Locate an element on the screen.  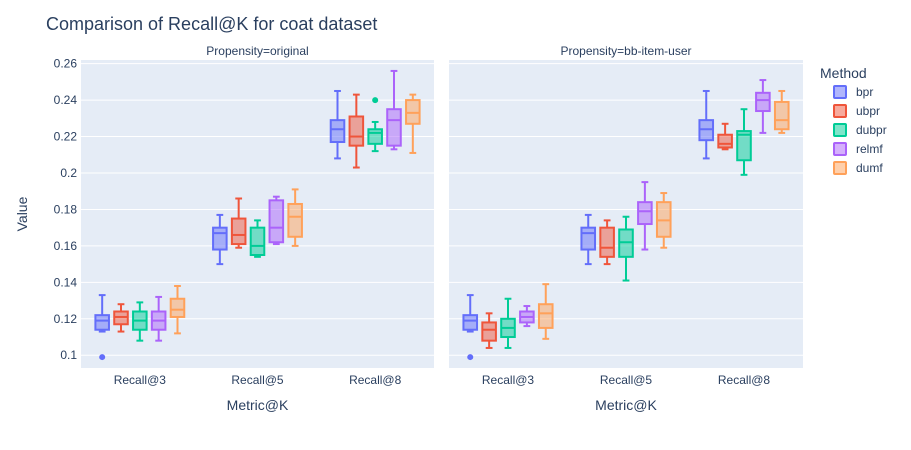
y-tick-label: 0.22 is located at coordinates (66, 137).